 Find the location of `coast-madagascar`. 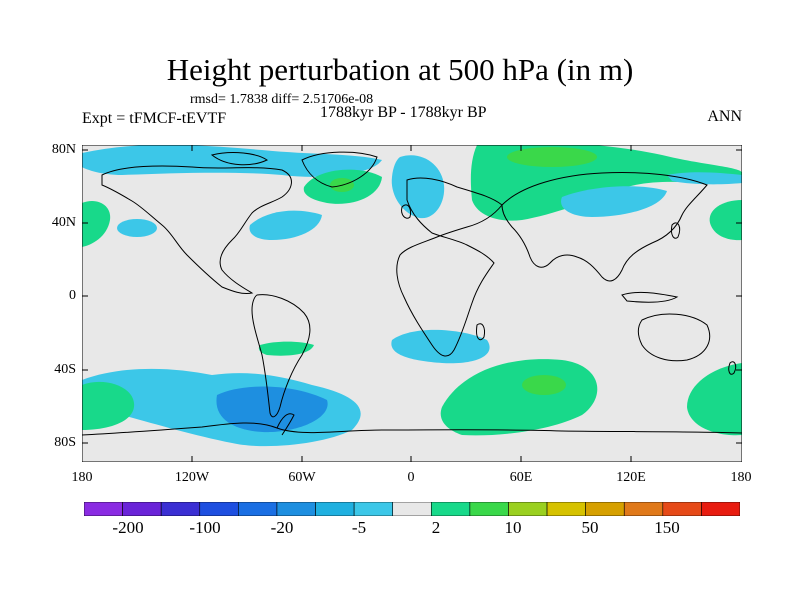

coast-madagascar is located at coordinates (480, 332).